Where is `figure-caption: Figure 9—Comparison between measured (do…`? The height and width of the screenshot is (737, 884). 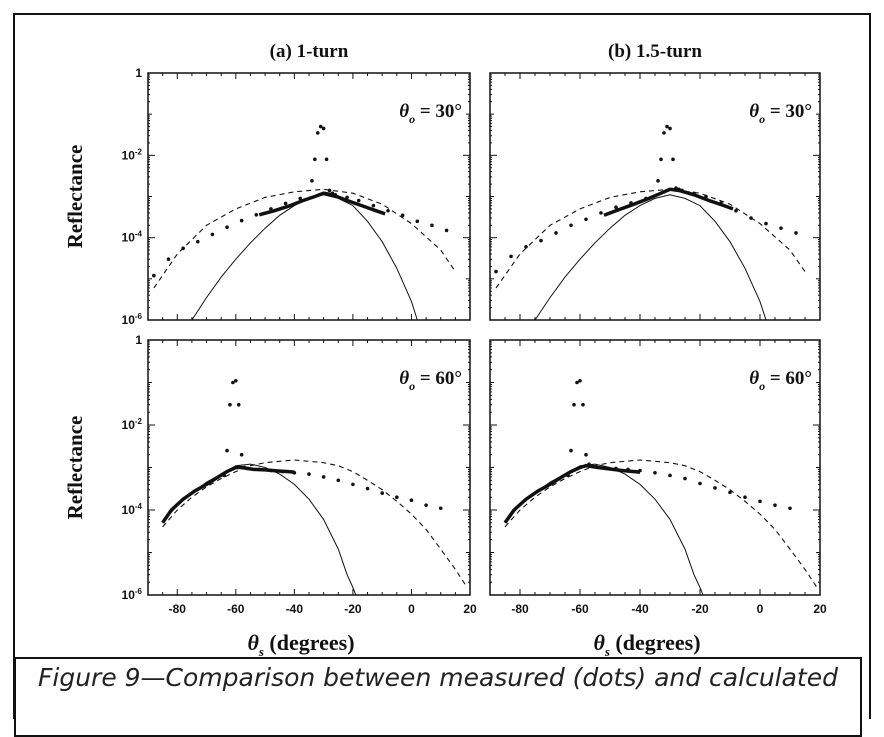 figure-caption: Figure 9—Comparison between measured (do… is located at coordinates (438, 677).